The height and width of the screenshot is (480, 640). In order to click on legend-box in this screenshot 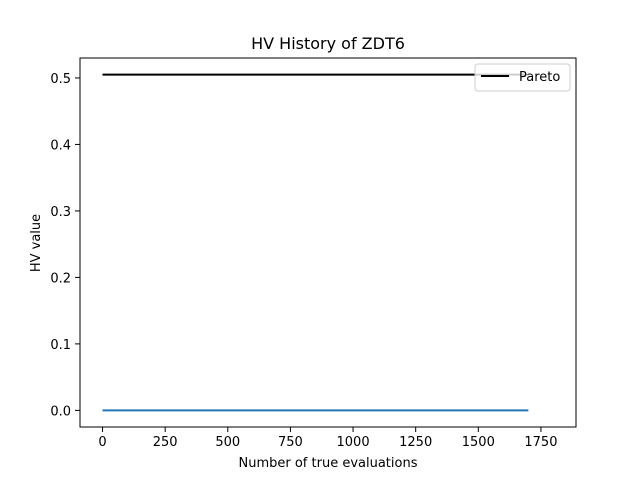, I will do `click(522, 77)`.